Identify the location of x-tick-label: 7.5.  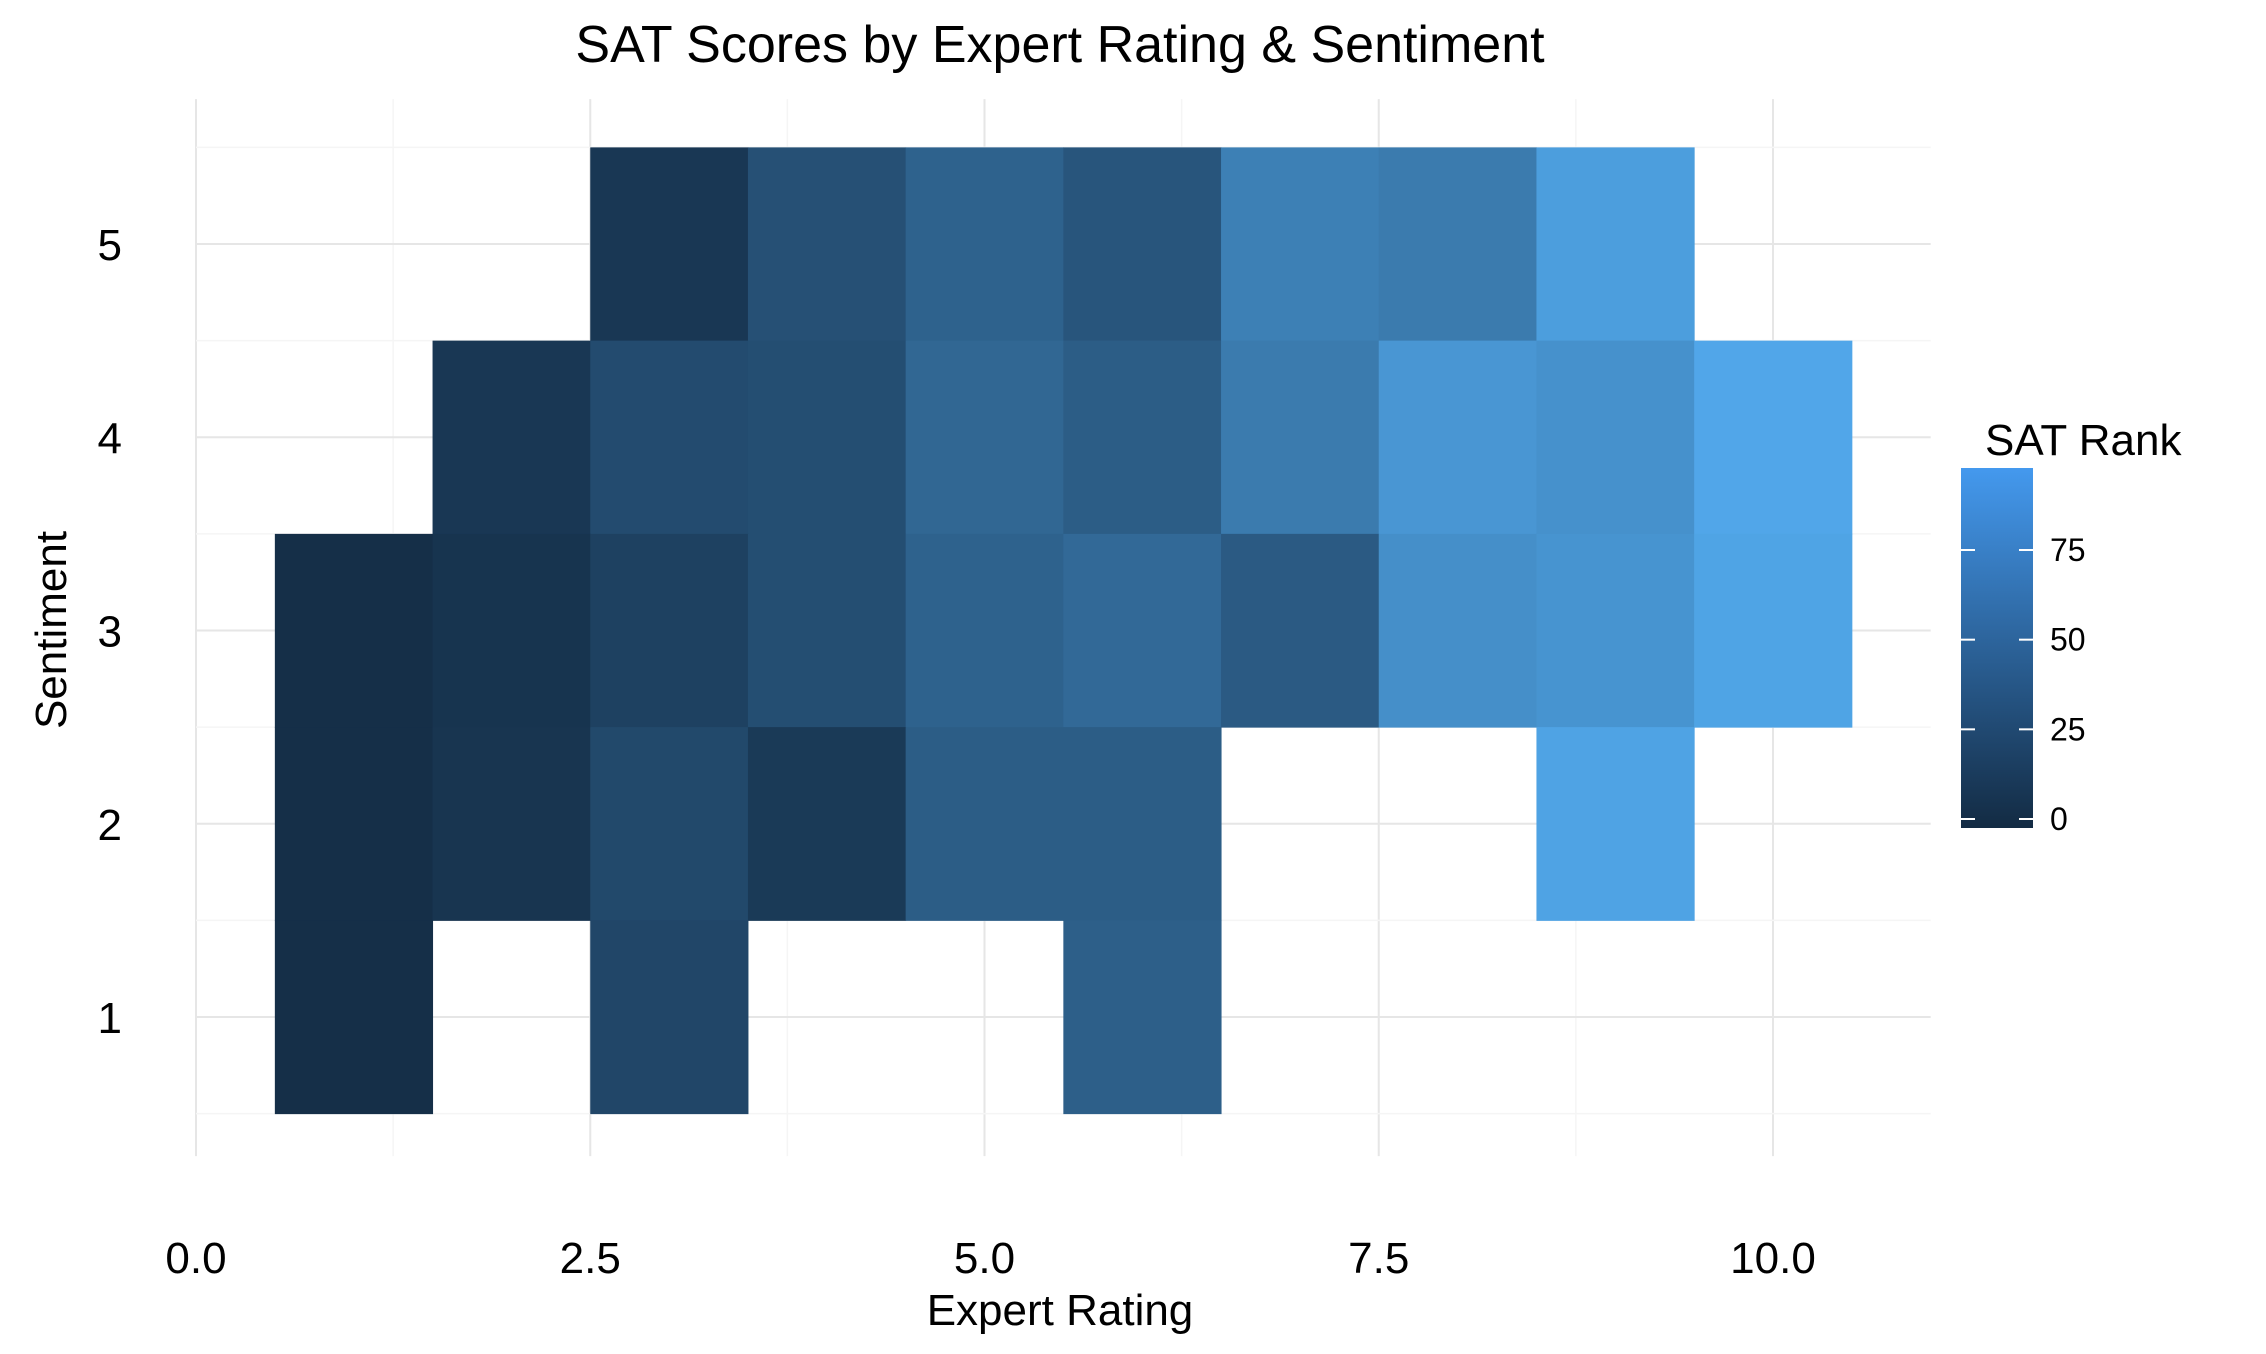
(1378, 1258).